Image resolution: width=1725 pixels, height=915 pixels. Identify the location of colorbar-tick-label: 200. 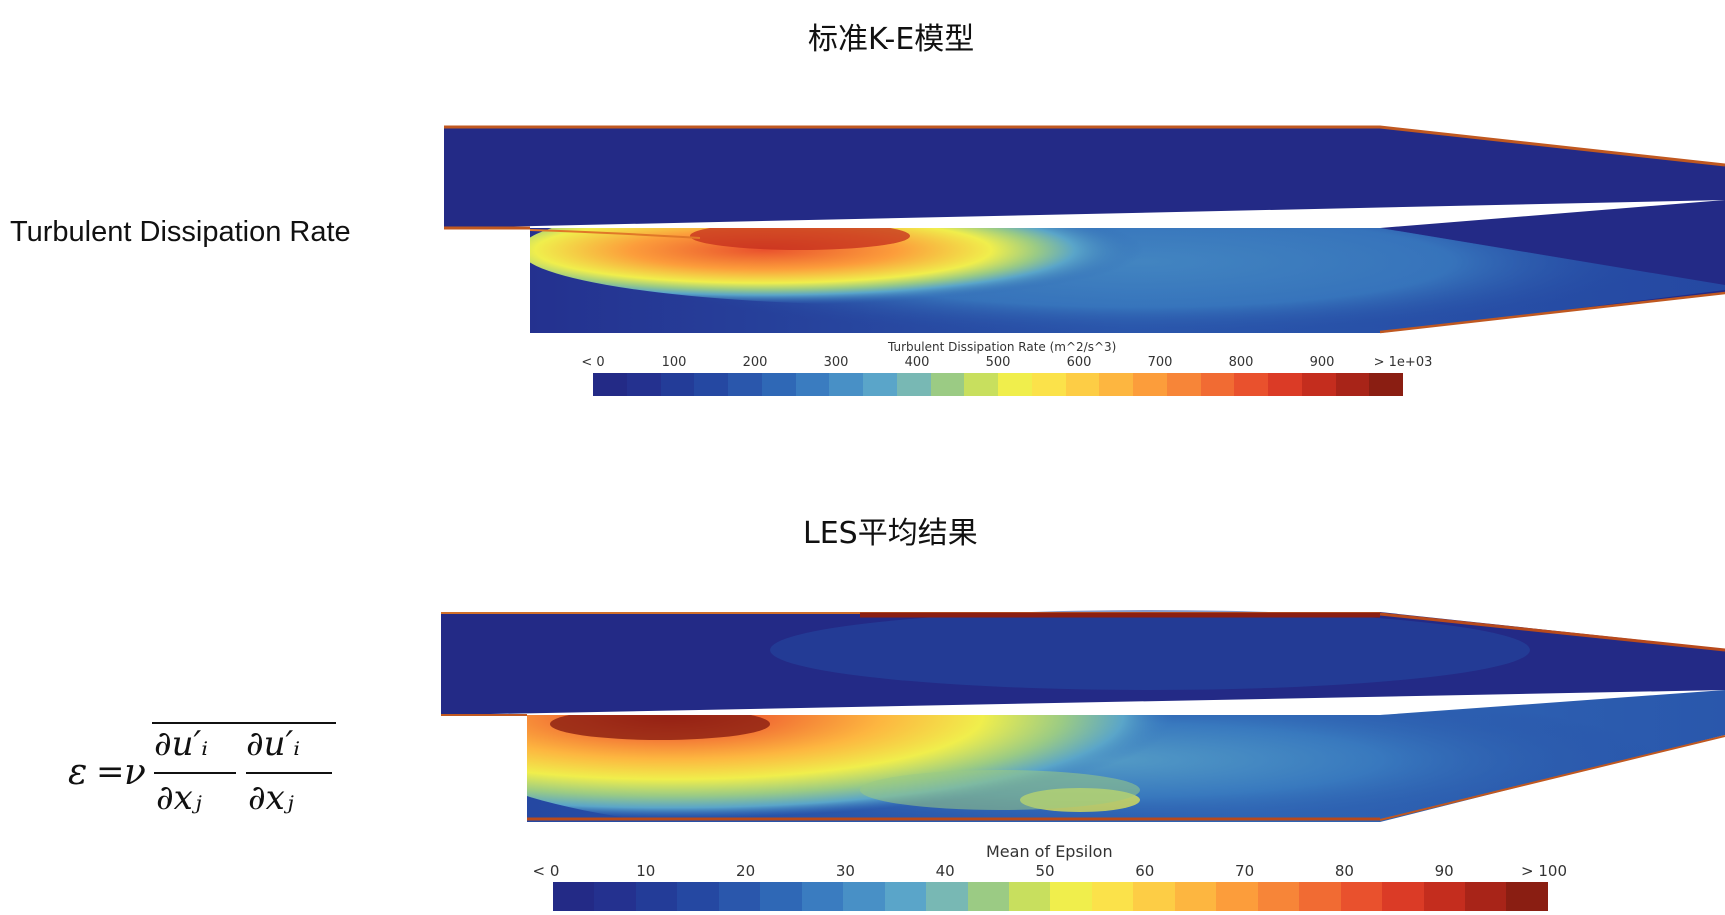
(755, 362).